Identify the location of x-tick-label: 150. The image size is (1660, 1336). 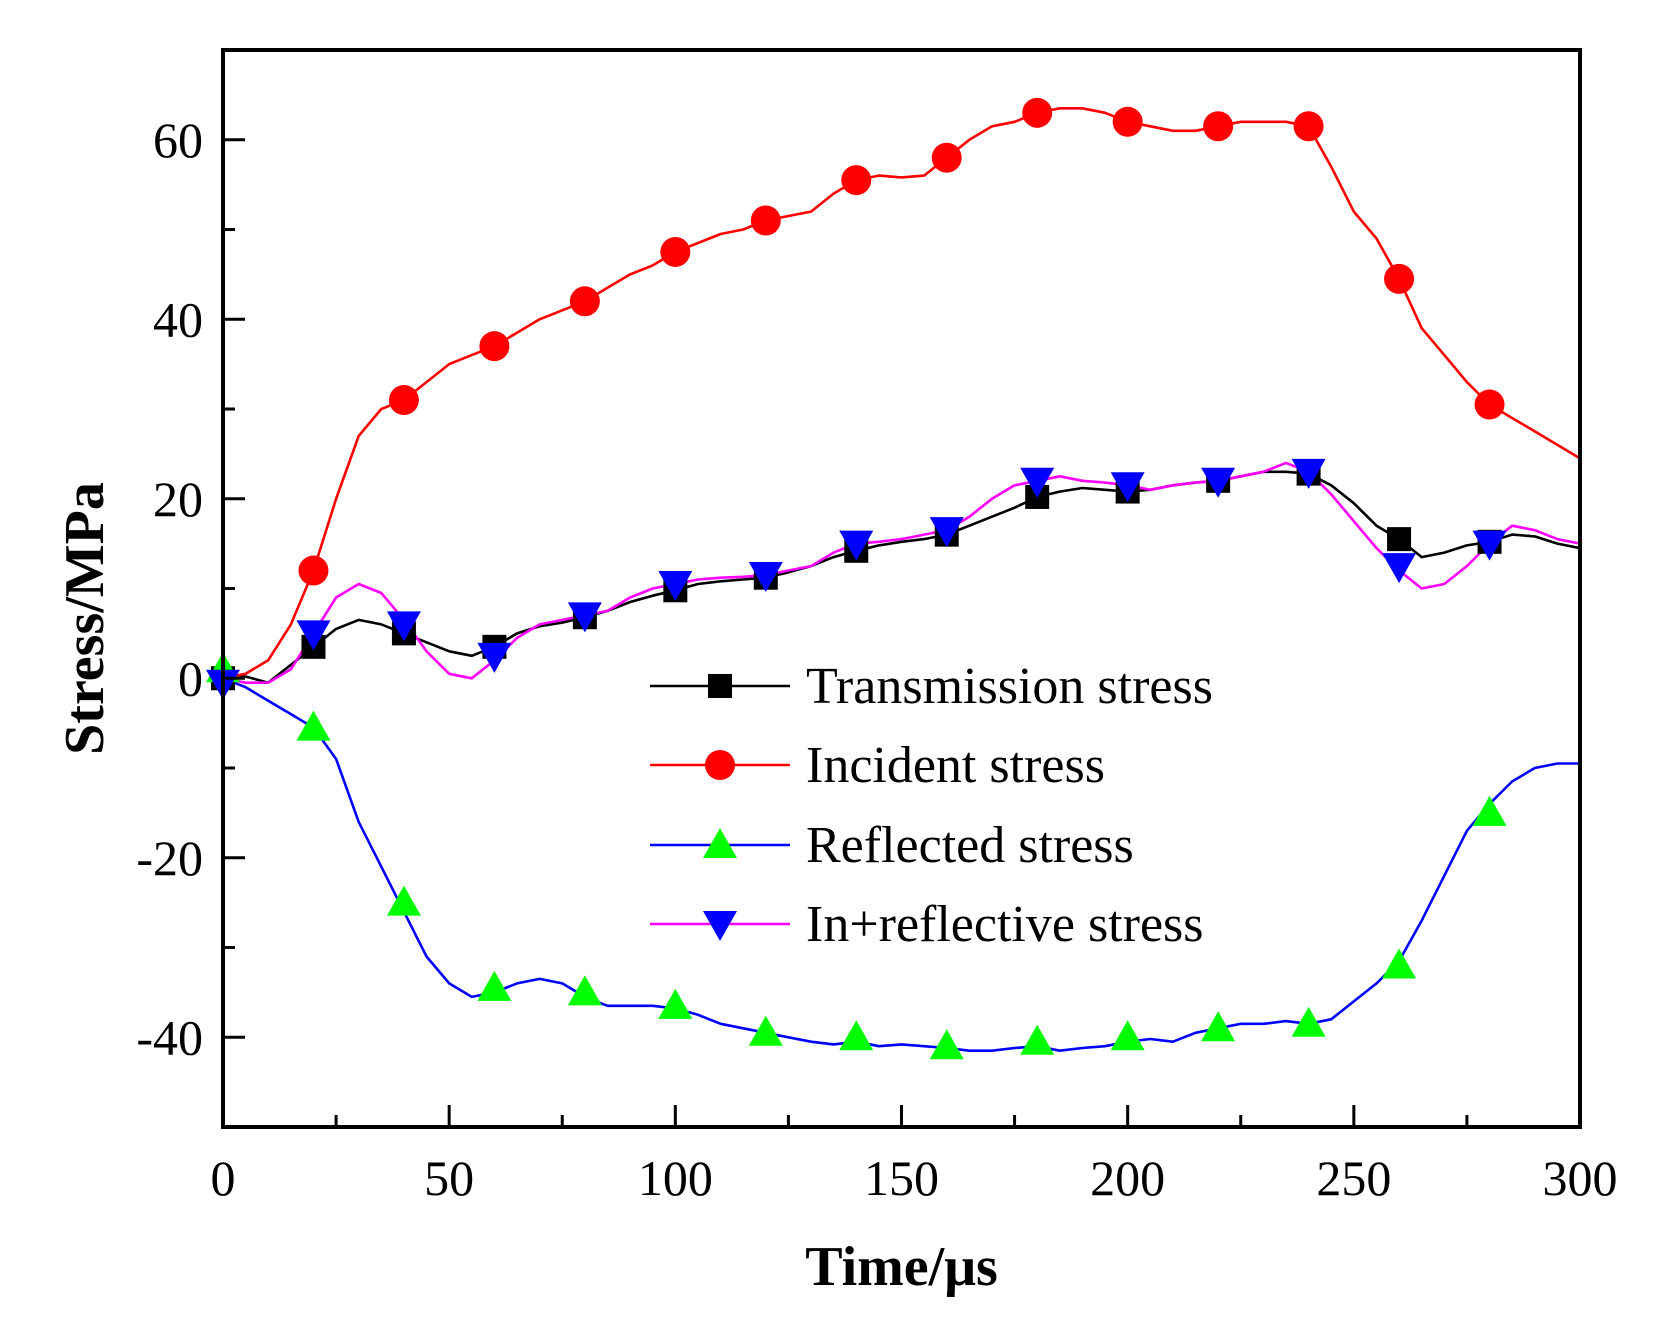
(901, 1178).